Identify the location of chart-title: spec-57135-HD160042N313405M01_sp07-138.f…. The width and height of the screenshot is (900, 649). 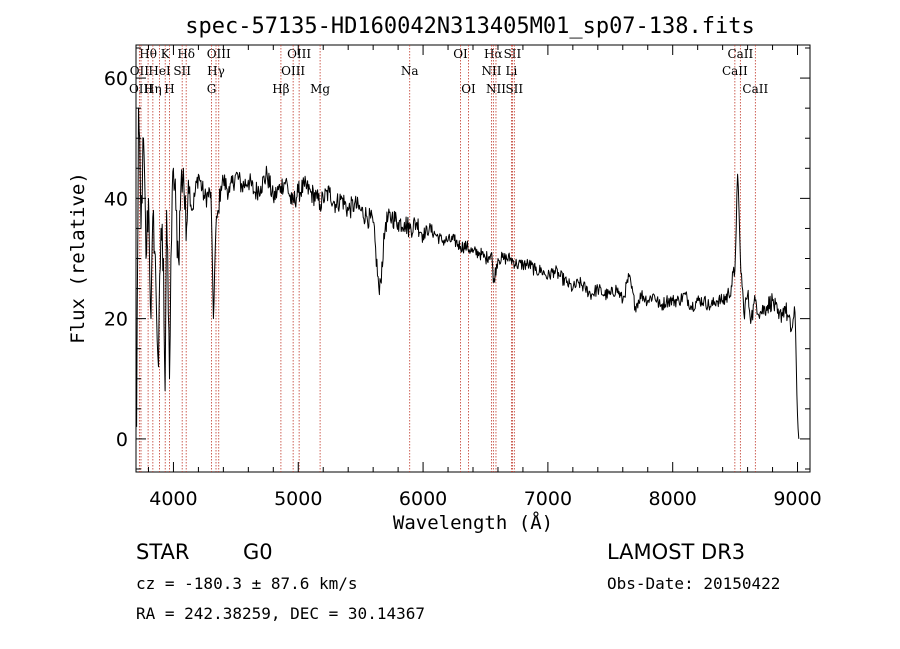
(470, 26).